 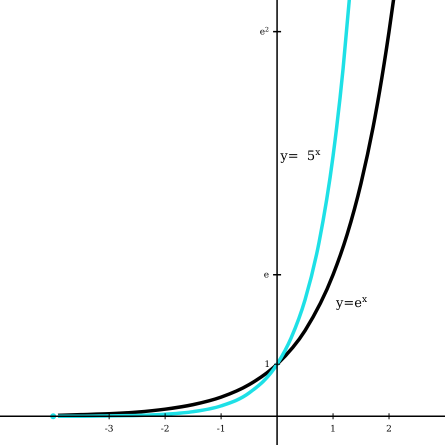 I want to click on series-label: y=e$^{x}$, so click(x=351, y=303).